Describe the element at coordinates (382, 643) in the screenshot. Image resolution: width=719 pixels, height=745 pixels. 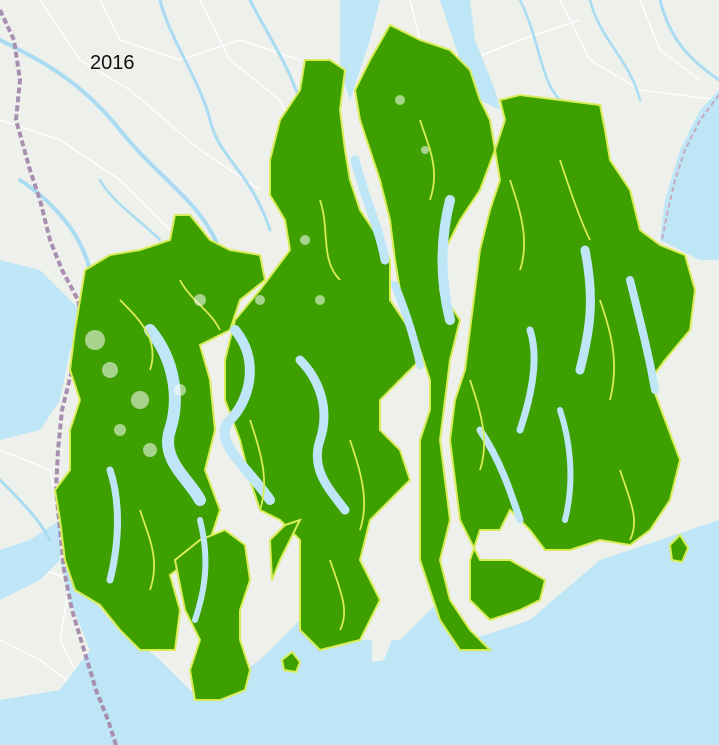
I see `sandbars` at that location.